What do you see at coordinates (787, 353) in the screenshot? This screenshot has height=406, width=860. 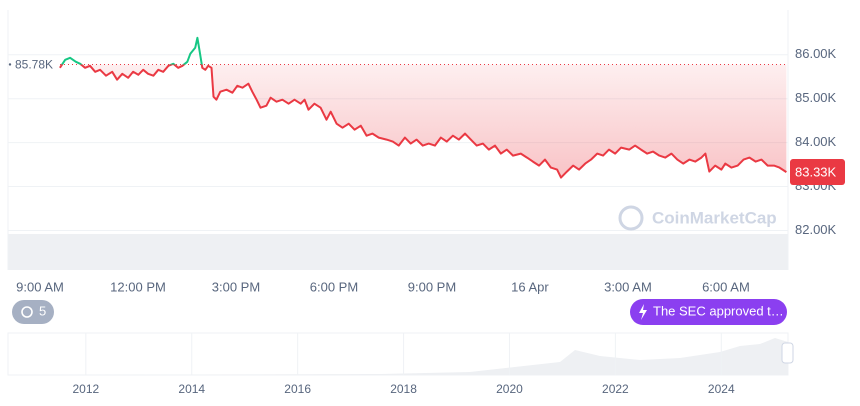 I see `navigator-handle` at bounding box center [787, 353].